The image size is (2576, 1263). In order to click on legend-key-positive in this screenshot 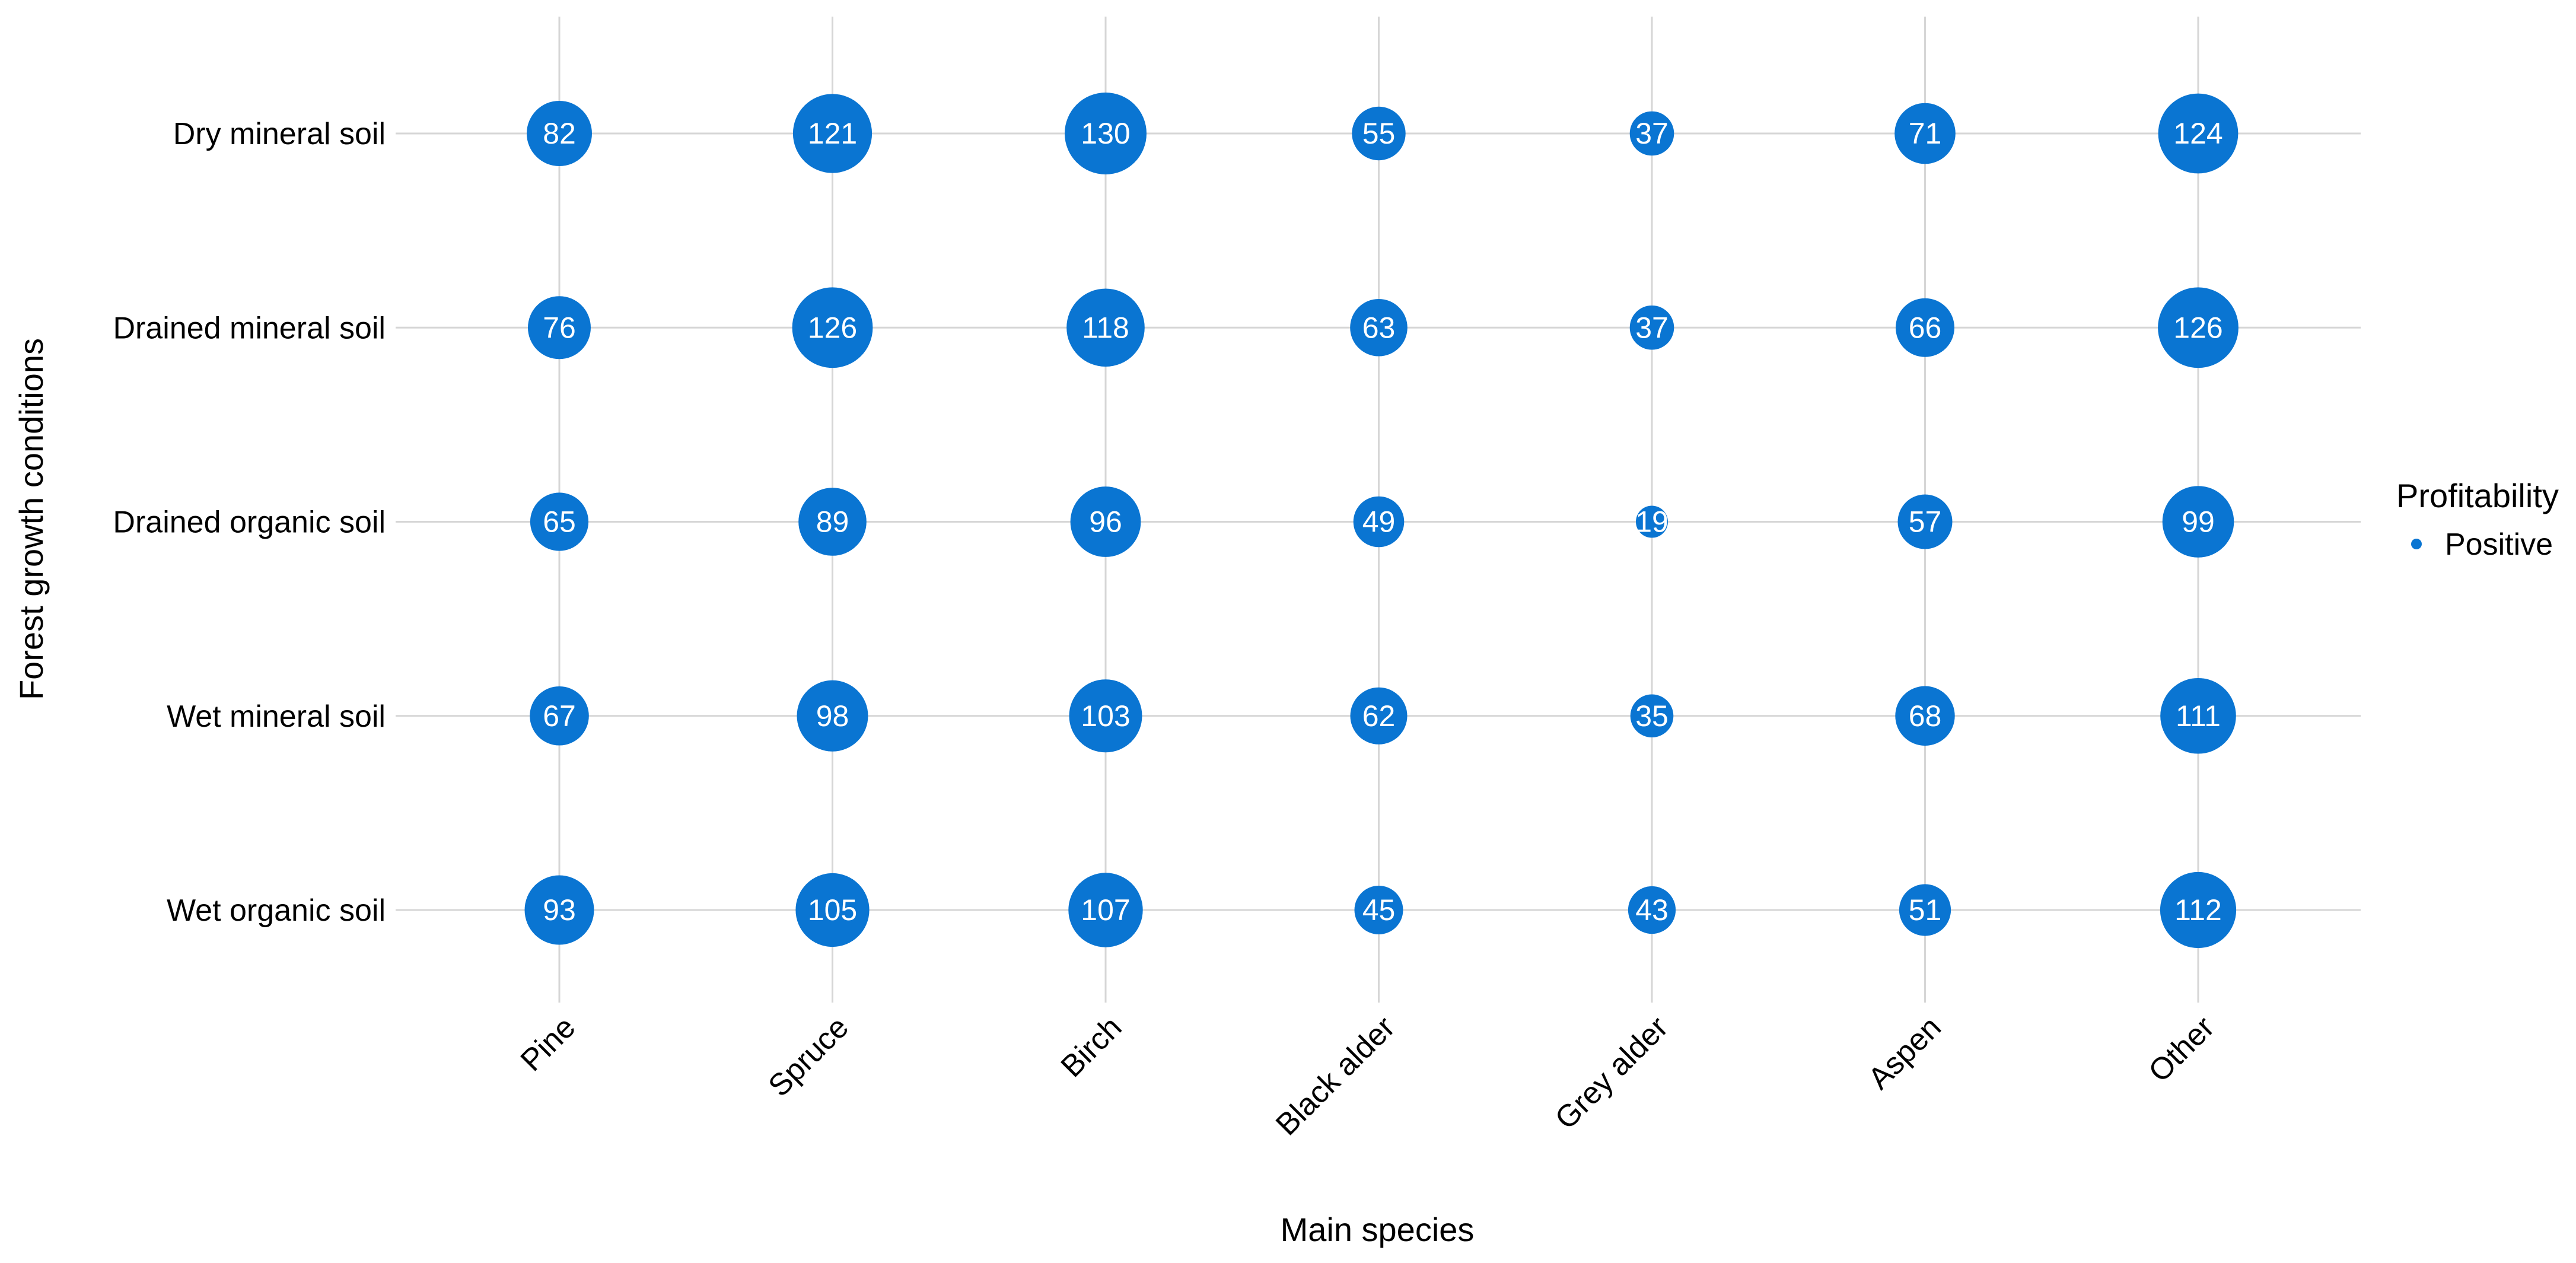, I will do `click(2416, 544)`.